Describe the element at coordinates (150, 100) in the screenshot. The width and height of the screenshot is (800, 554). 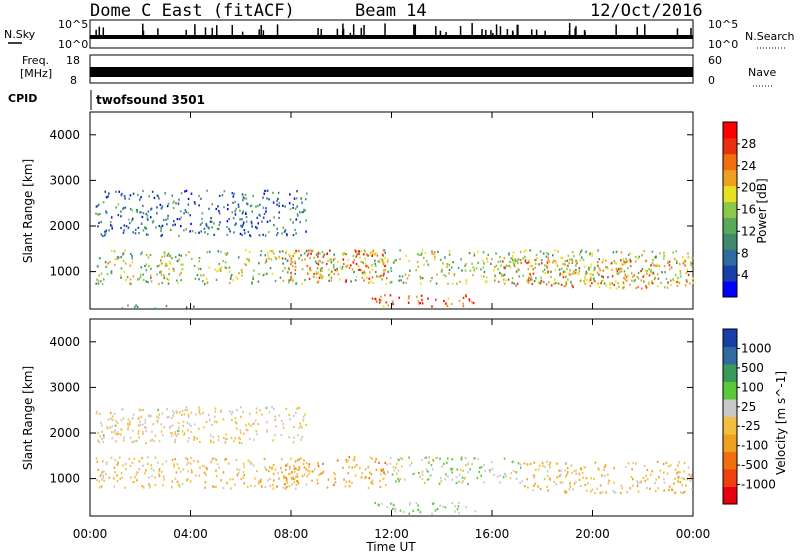
I see `cpid-value: twofsound 3501` at that location.